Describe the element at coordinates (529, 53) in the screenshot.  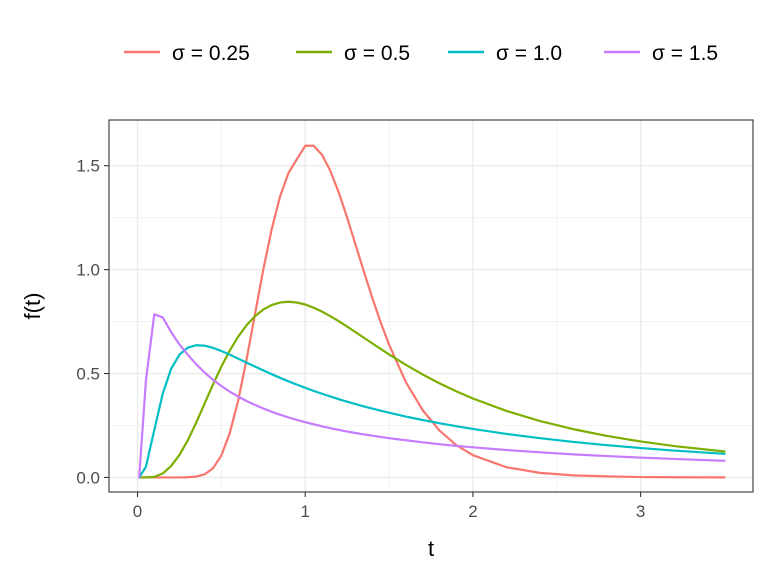
I see `legend-label-3: σ = 1.0` at that location.